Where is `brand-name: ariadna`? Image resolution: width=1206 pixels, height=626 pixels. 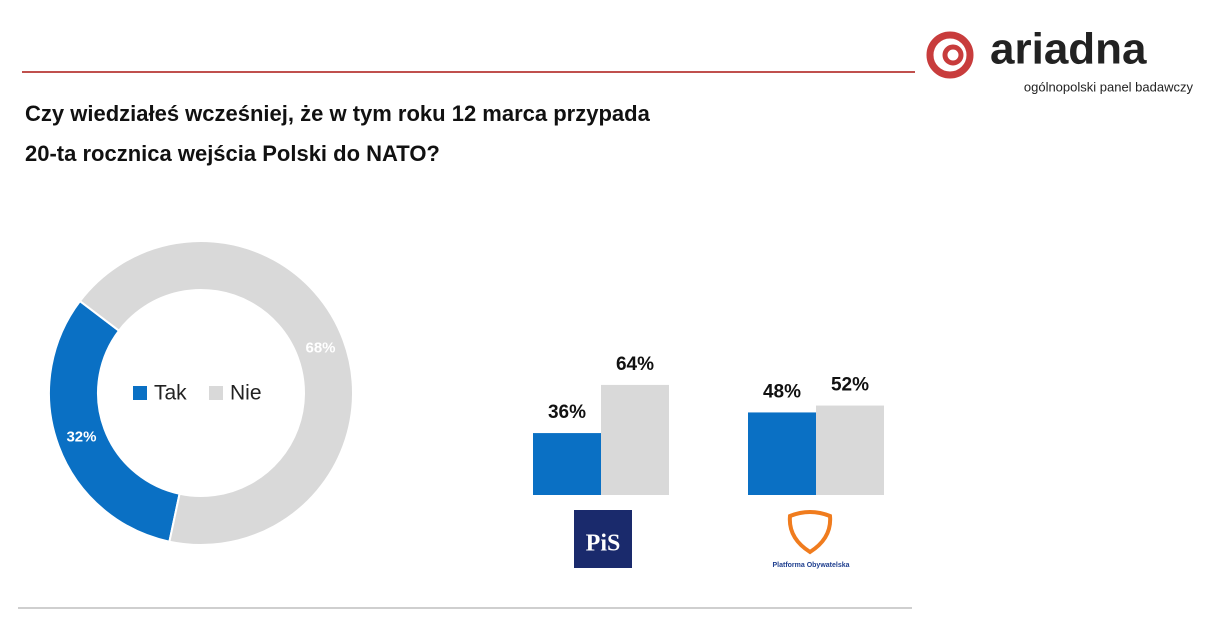 brand-name: ariadna is located at coordinates (1068, 49).